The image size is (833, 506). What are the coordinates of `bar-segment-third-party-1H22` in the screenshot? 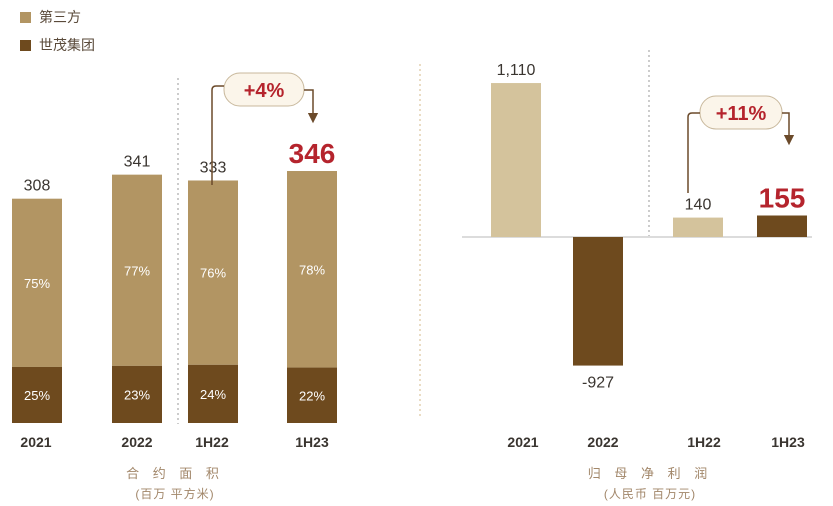 It's located at (213, 272).